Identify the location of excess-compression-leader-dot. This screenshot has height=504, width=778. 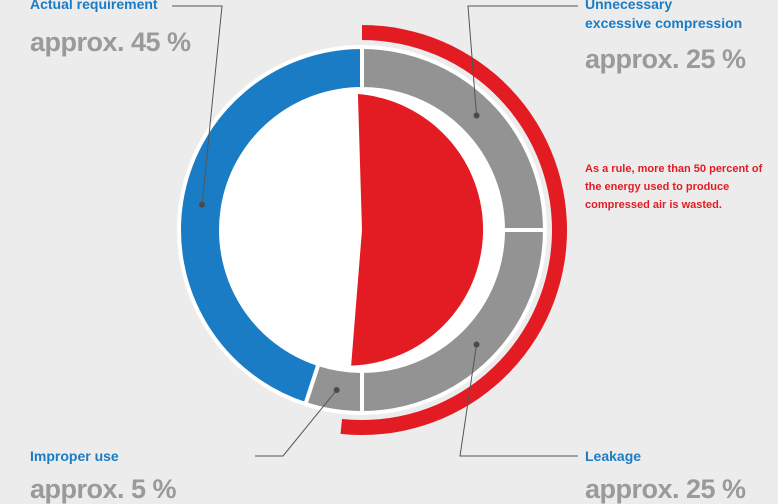
(476, 115).